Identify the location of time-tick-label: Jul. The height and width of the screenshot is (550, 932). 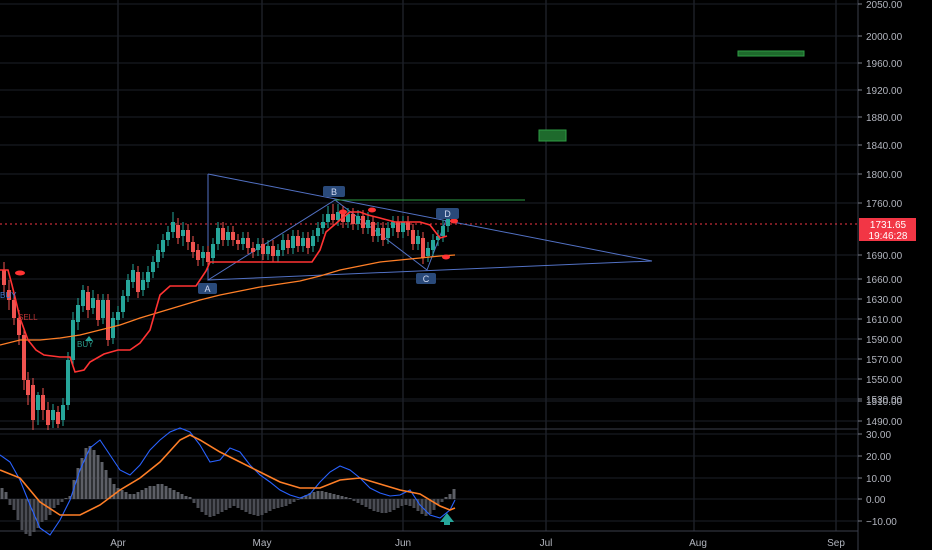
(546, 543).